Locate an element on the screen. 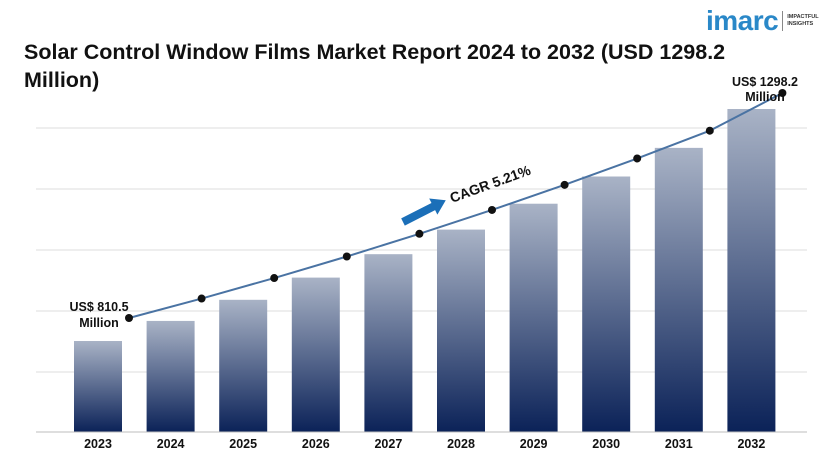  bar-2027 is located at coordinates (388, 343).